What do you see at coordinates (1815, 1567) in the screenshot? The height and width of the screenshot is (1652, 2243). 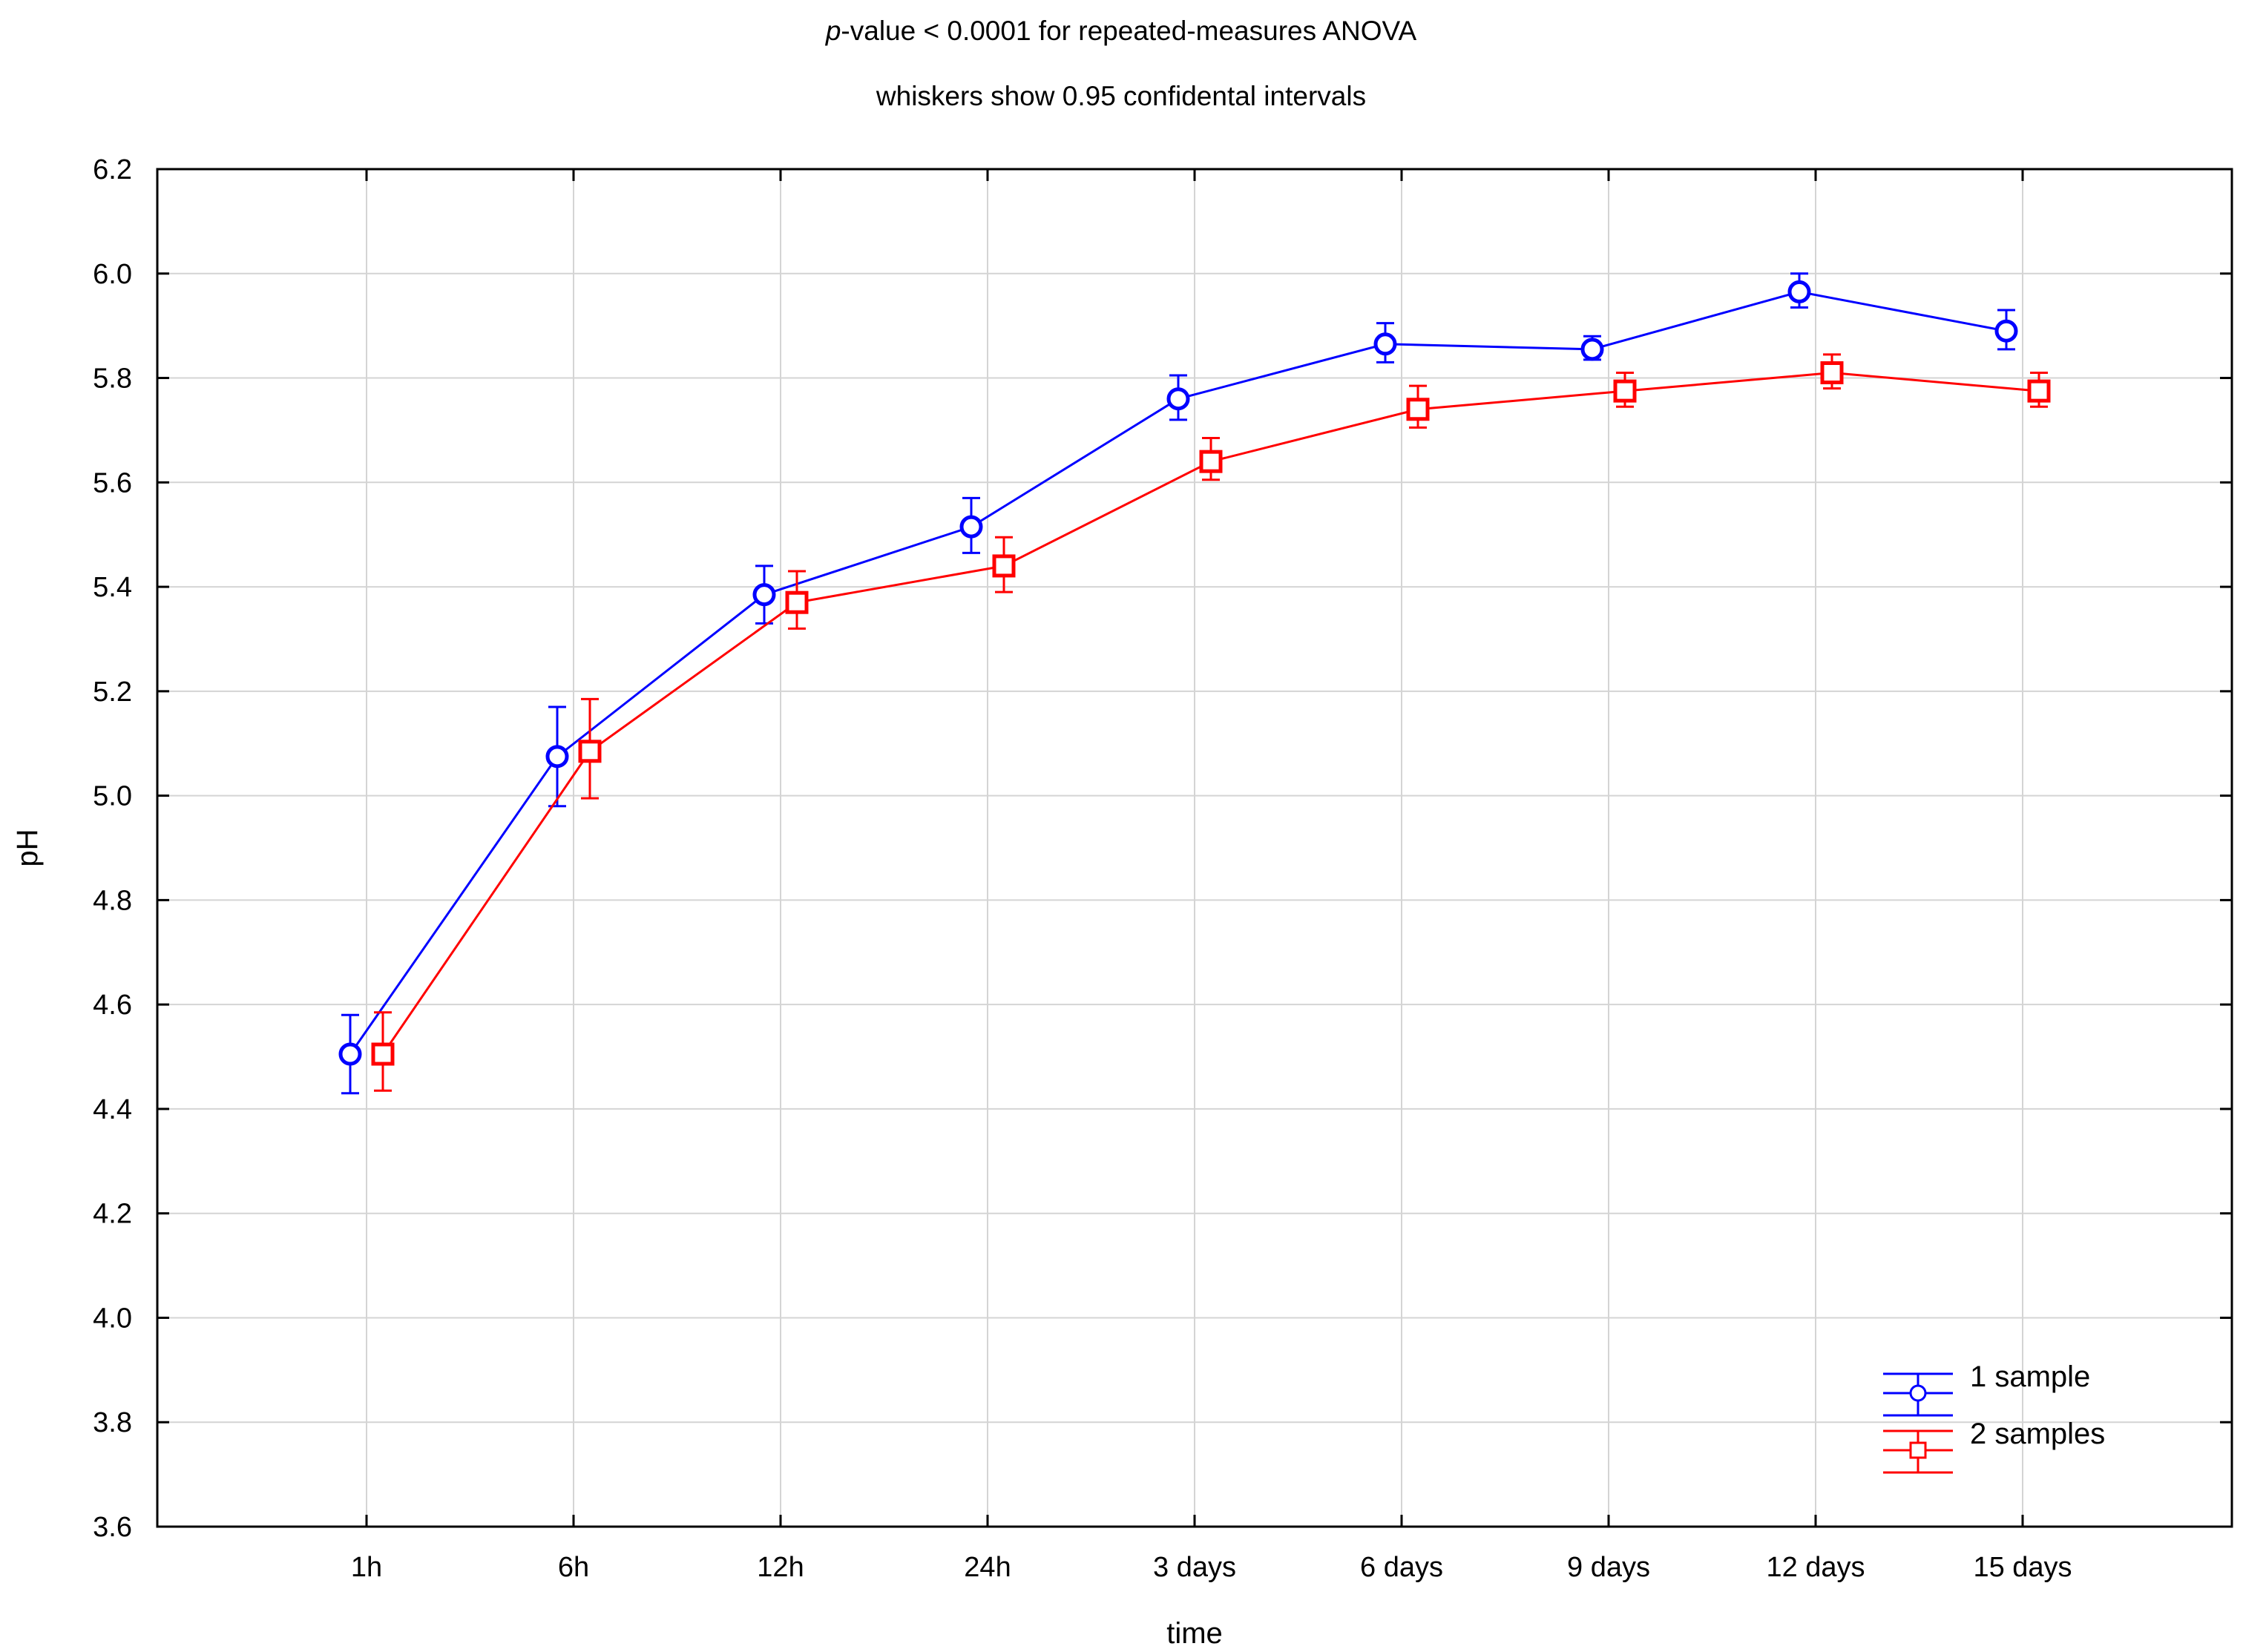 I see `x-tick-label: 12 days` at bounding box center [1815, 1567].